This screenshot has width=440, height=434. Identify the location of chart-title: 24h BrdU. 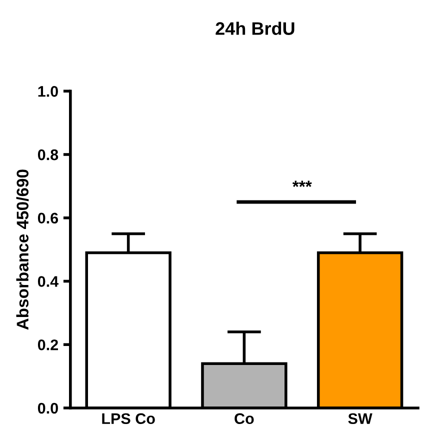
(255, 28).